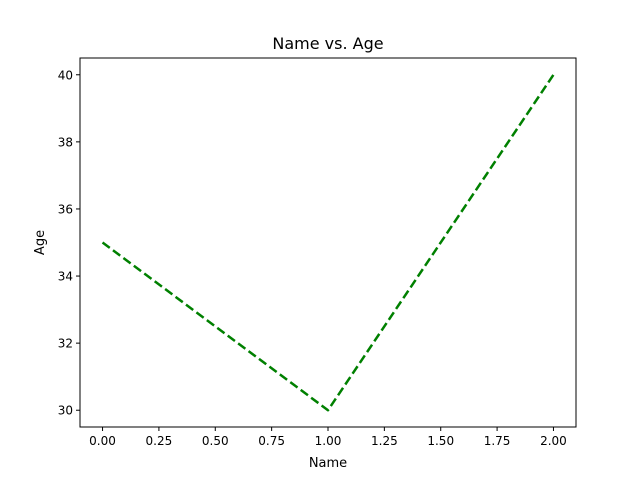 This screenshot has width=640, height=480. What do you see at coordinates (65, 142) in the screenshot?
I see `y-tick-label: 38` at bounding box center [65, 142].